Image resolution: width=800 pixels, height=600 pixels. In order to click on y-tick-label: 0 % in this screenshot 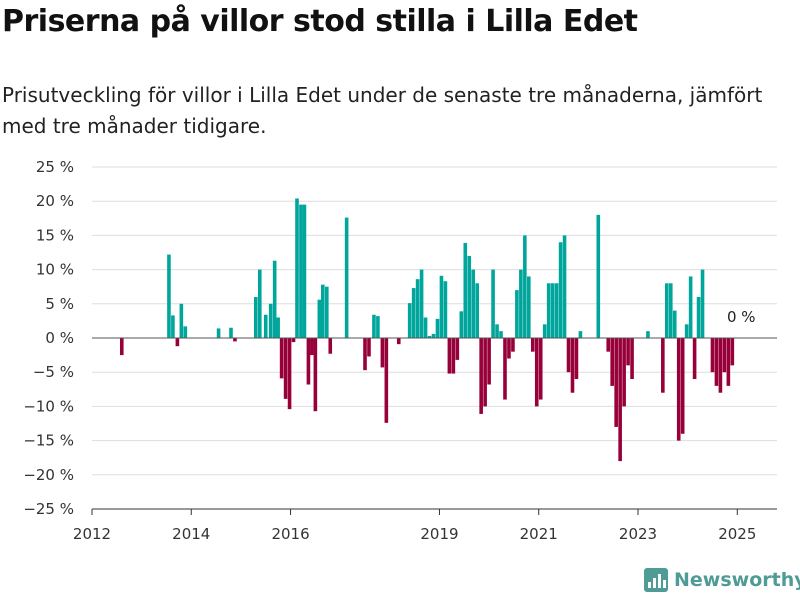, I will do `click(59, 338)`.